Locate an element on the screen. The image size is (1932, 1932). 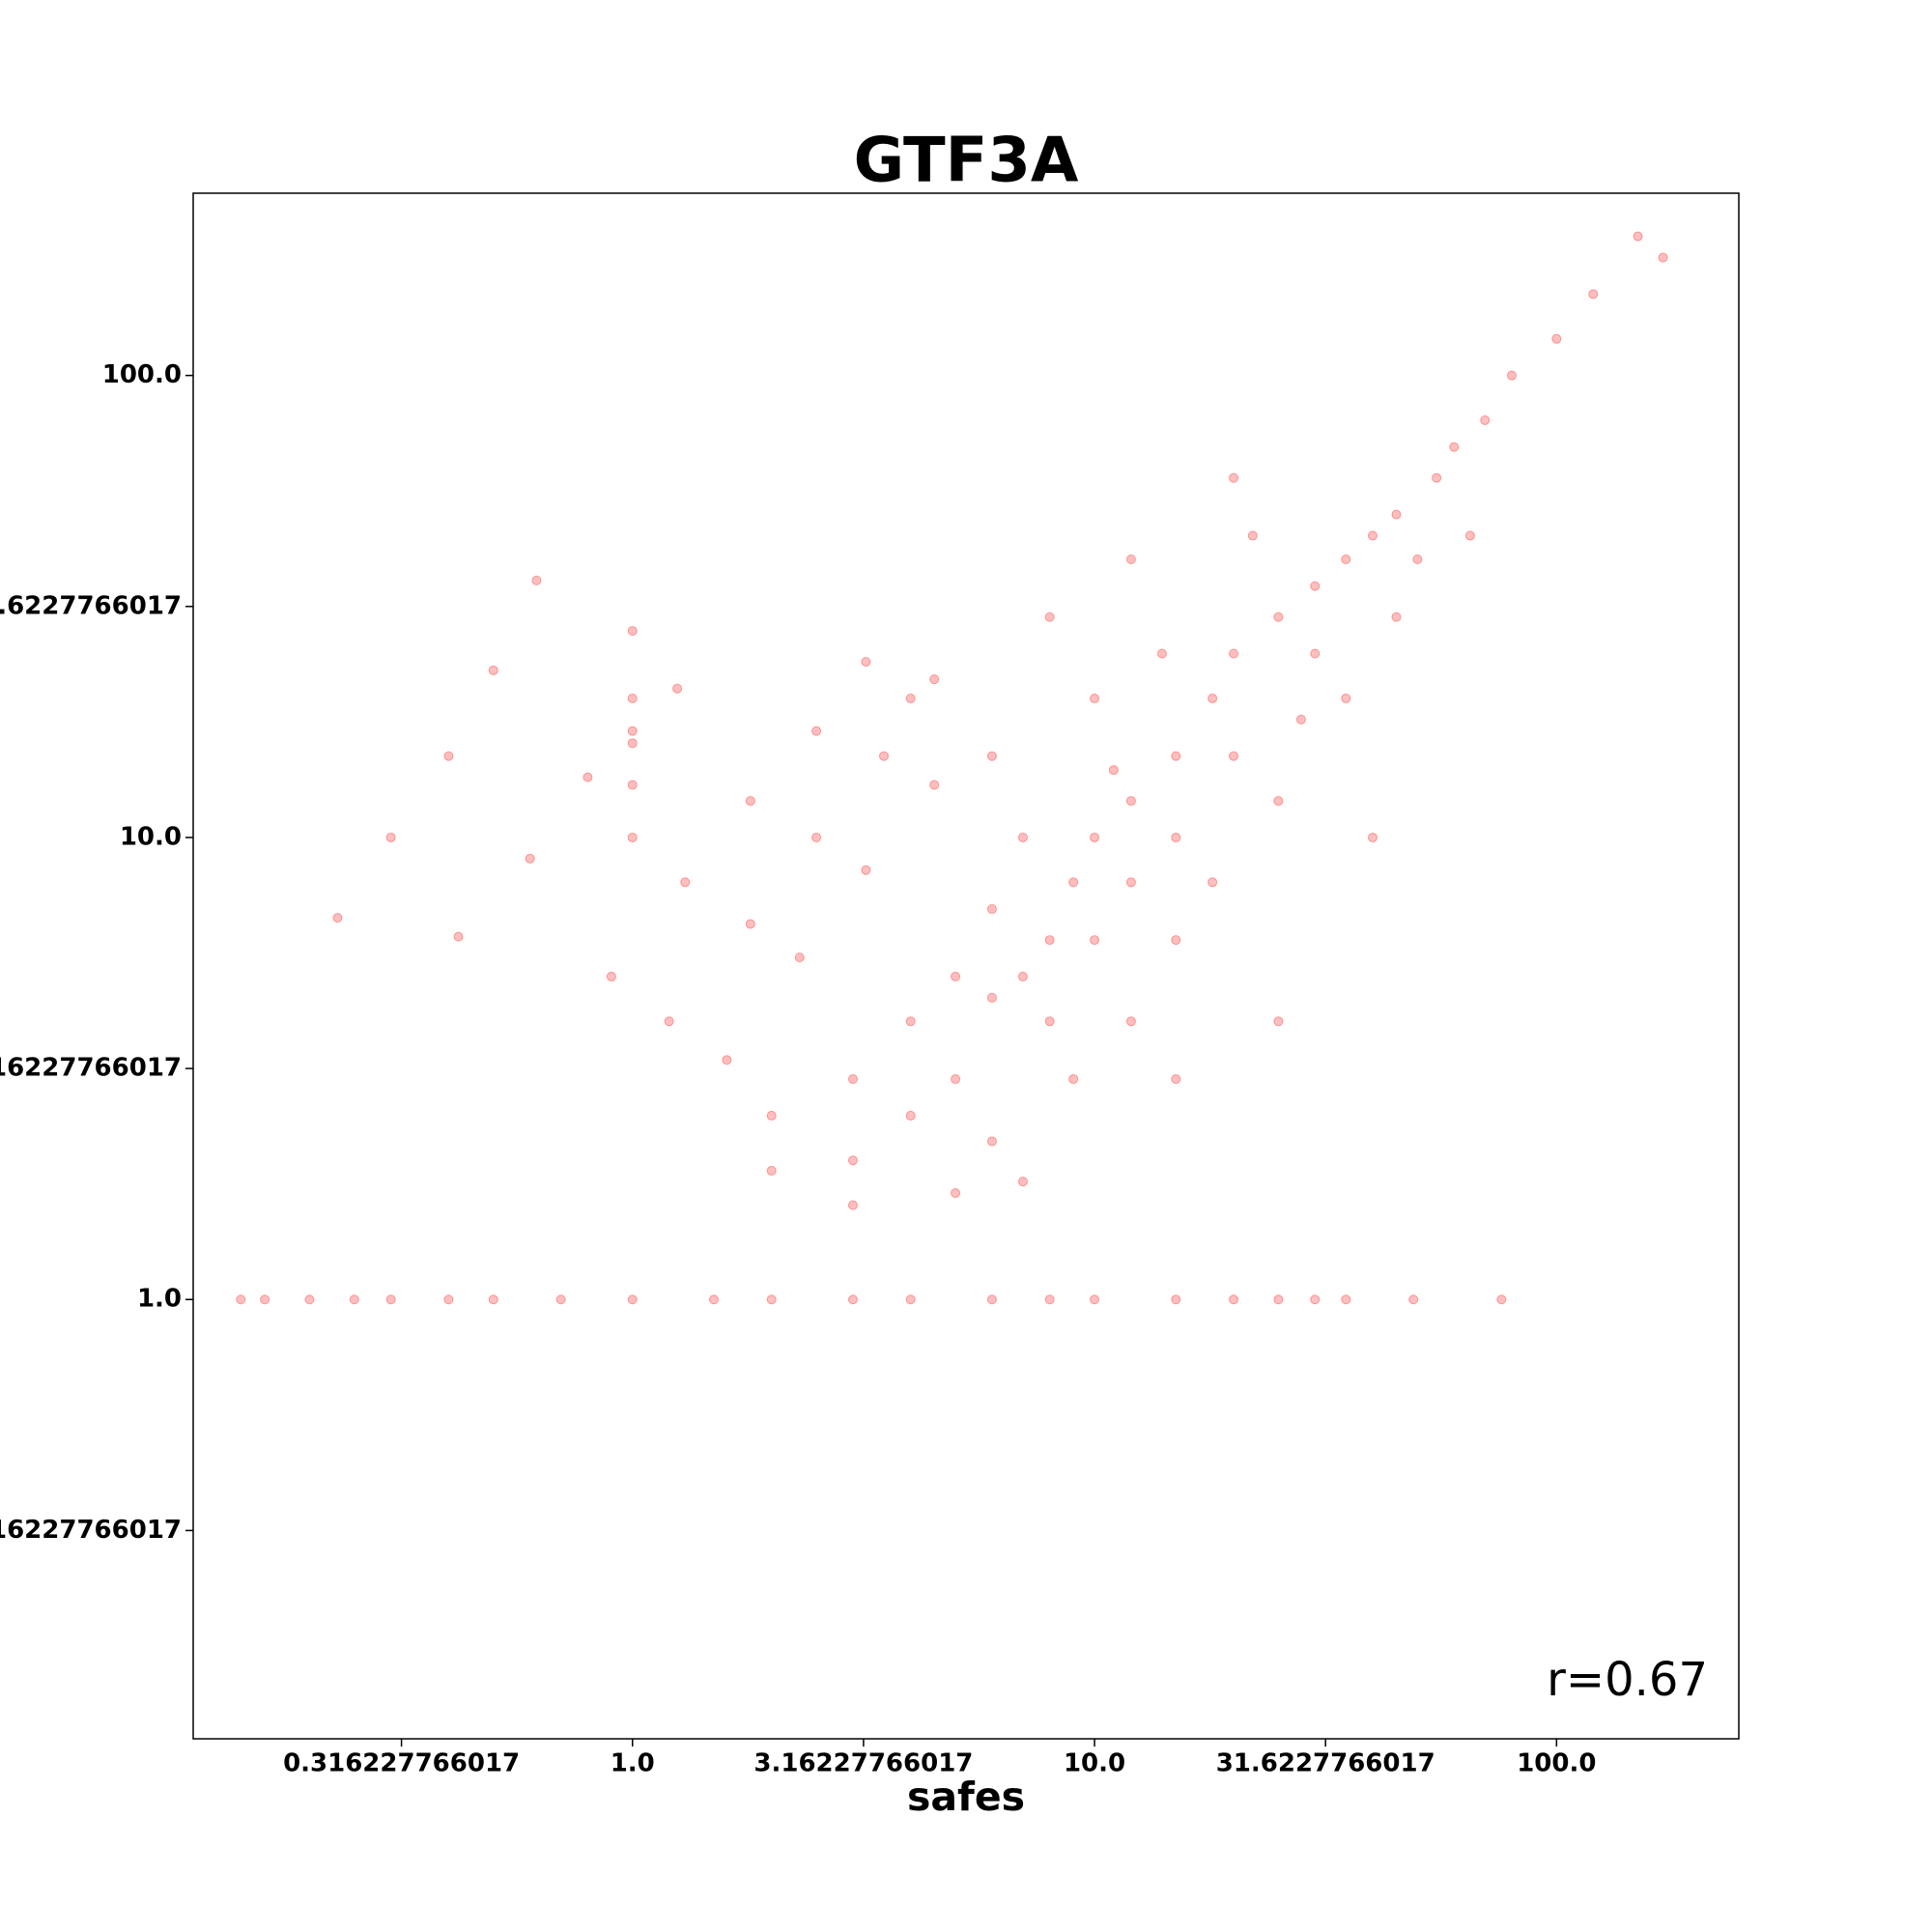
y-tick-label: 100.0 is located at coordinates (142, 374).